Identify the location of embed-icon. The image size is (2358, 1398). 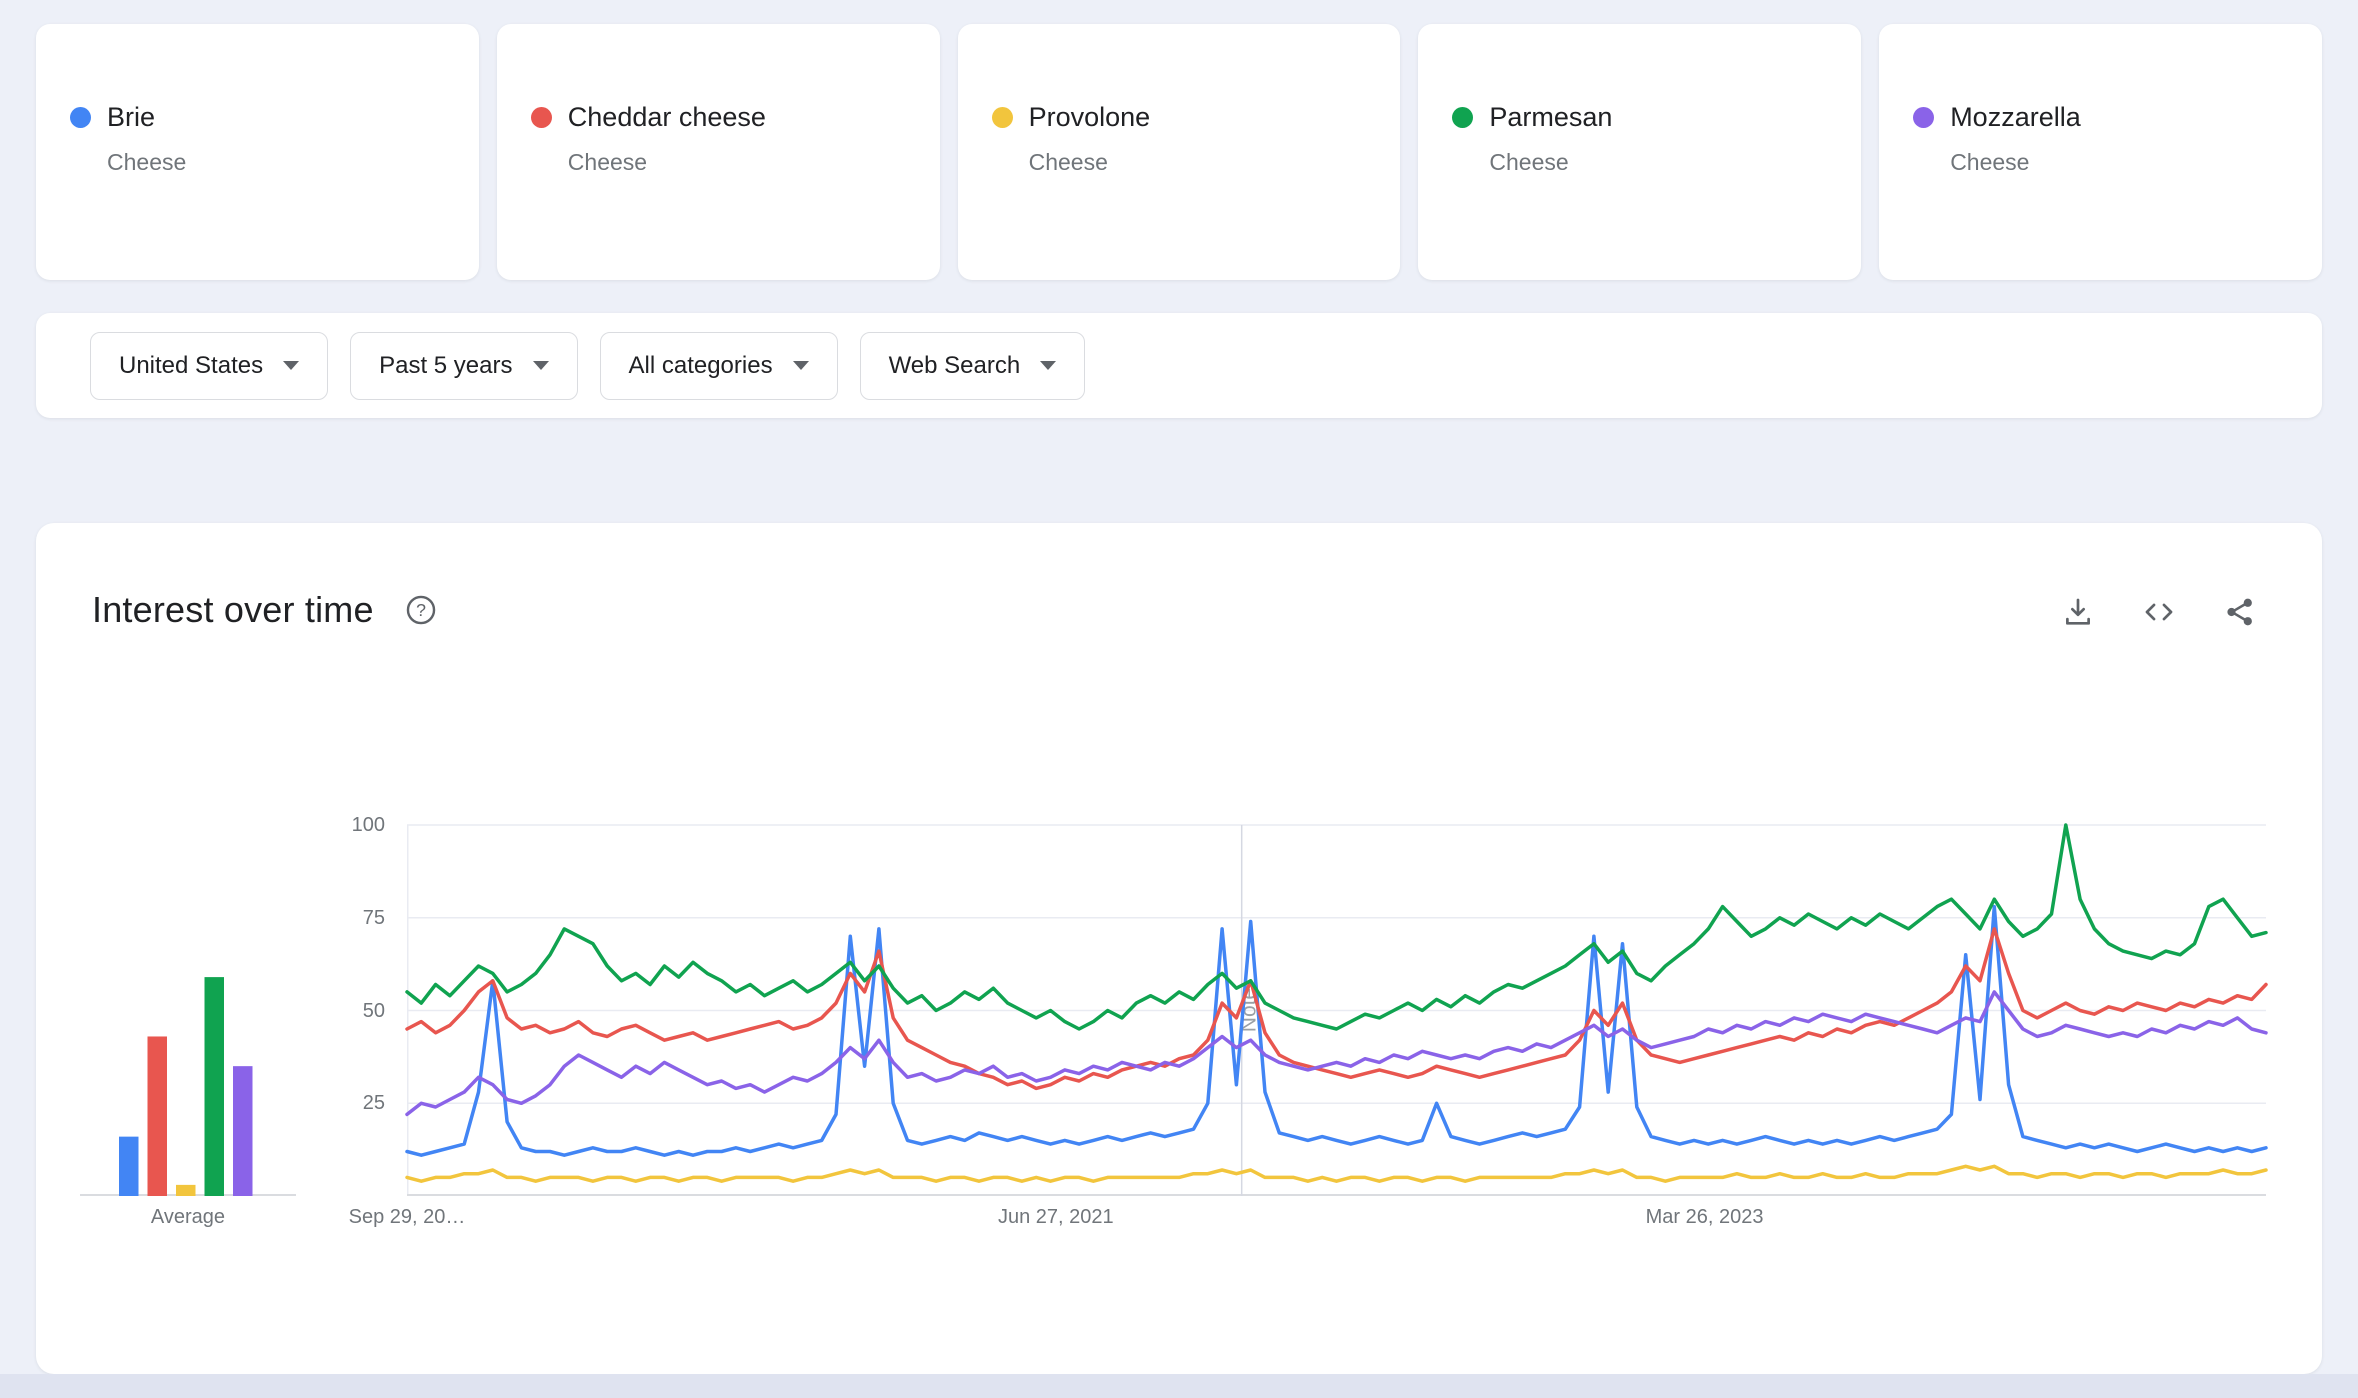
(2159, 612).